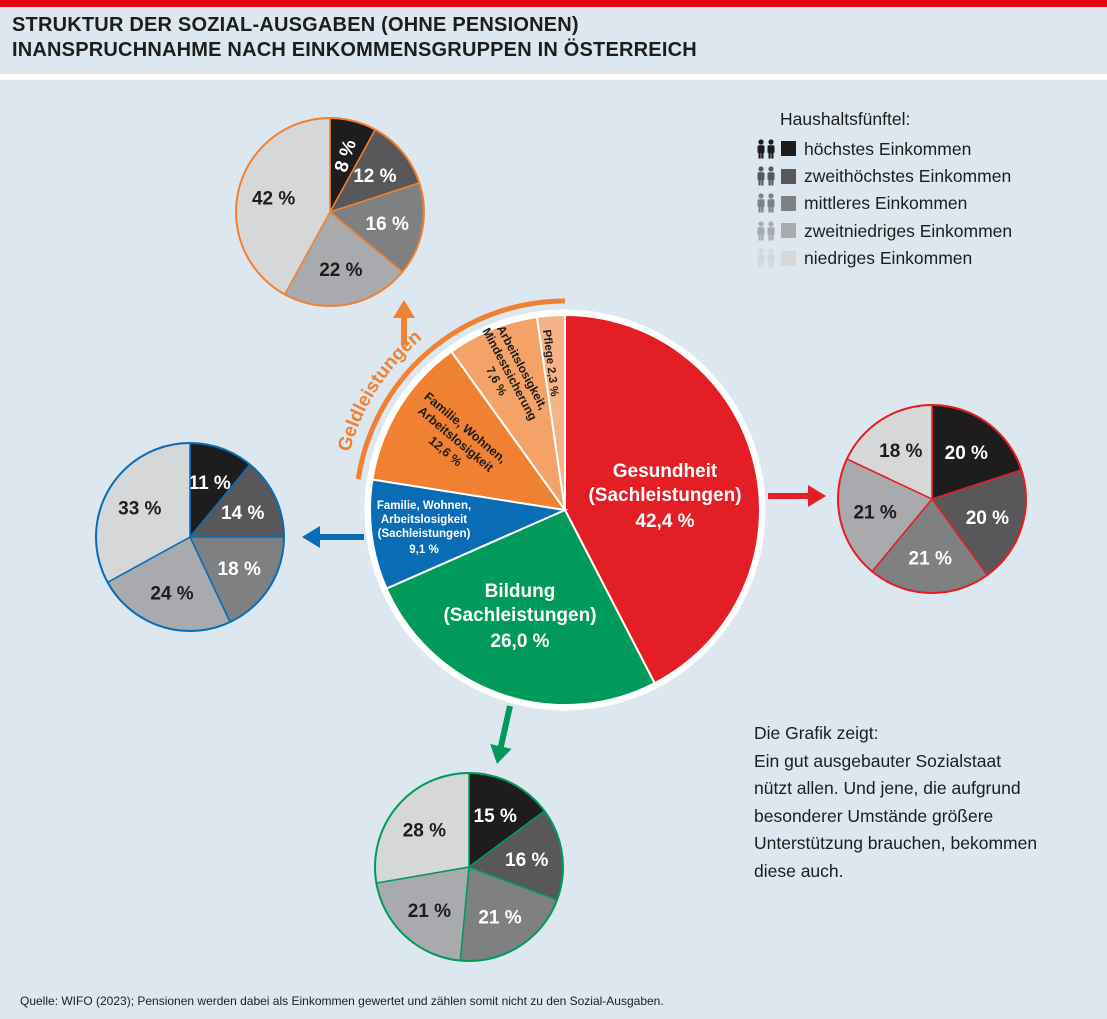 The image size is (1107, 1019). I want to click on legend-label: mittleres Einkommen, so click(886, 203).